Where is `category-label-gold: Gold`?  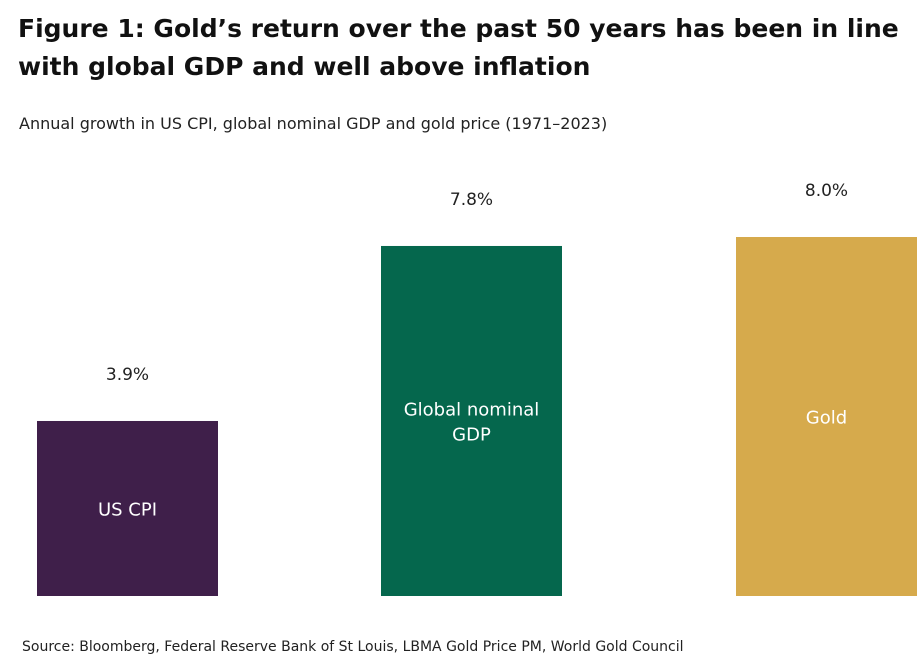 category-label-gold: Gold is located at coordinates (826, 418).